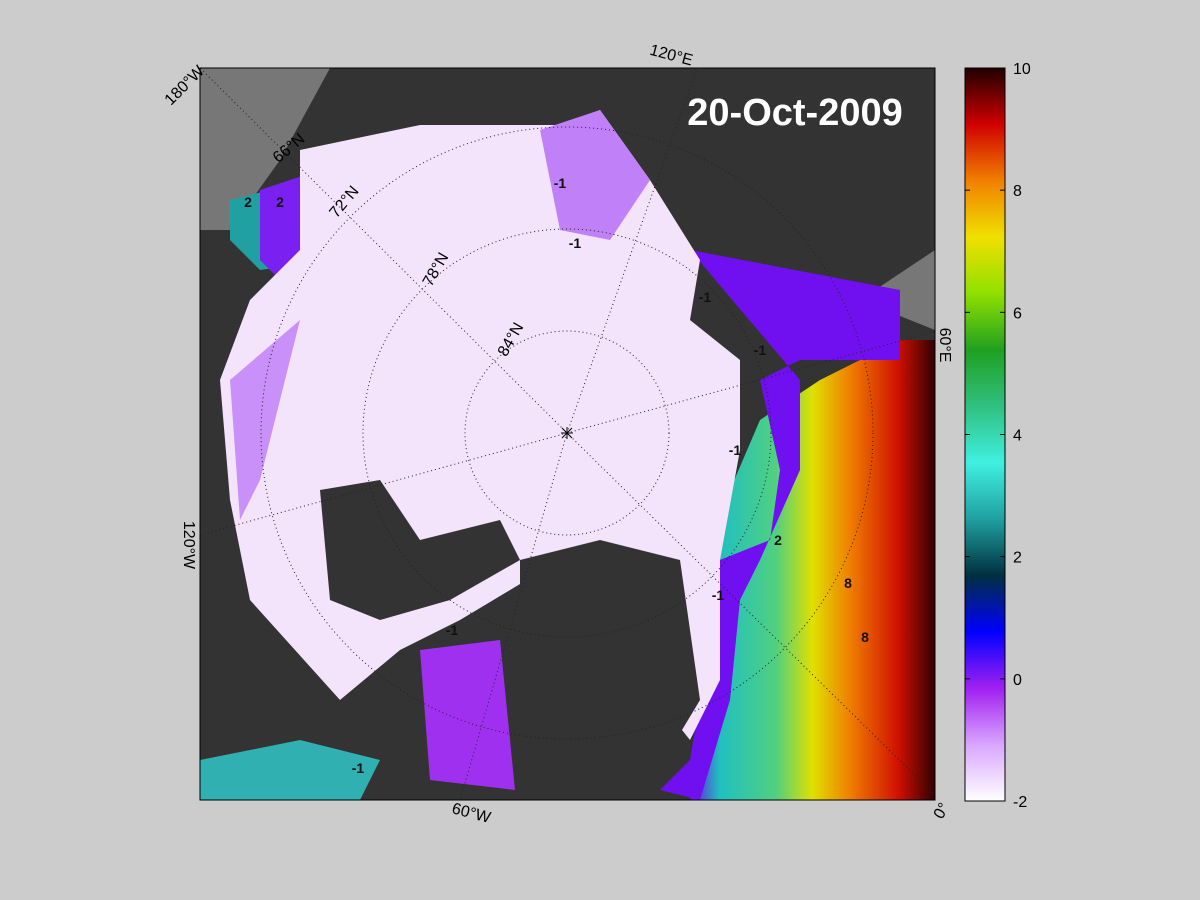 Image resolution: width=1200 pixels, height=900 pixels. Describe the element at coordinates (794, 113) in the screenshot. I see `map-date: 20-Oct-2009` at that location.